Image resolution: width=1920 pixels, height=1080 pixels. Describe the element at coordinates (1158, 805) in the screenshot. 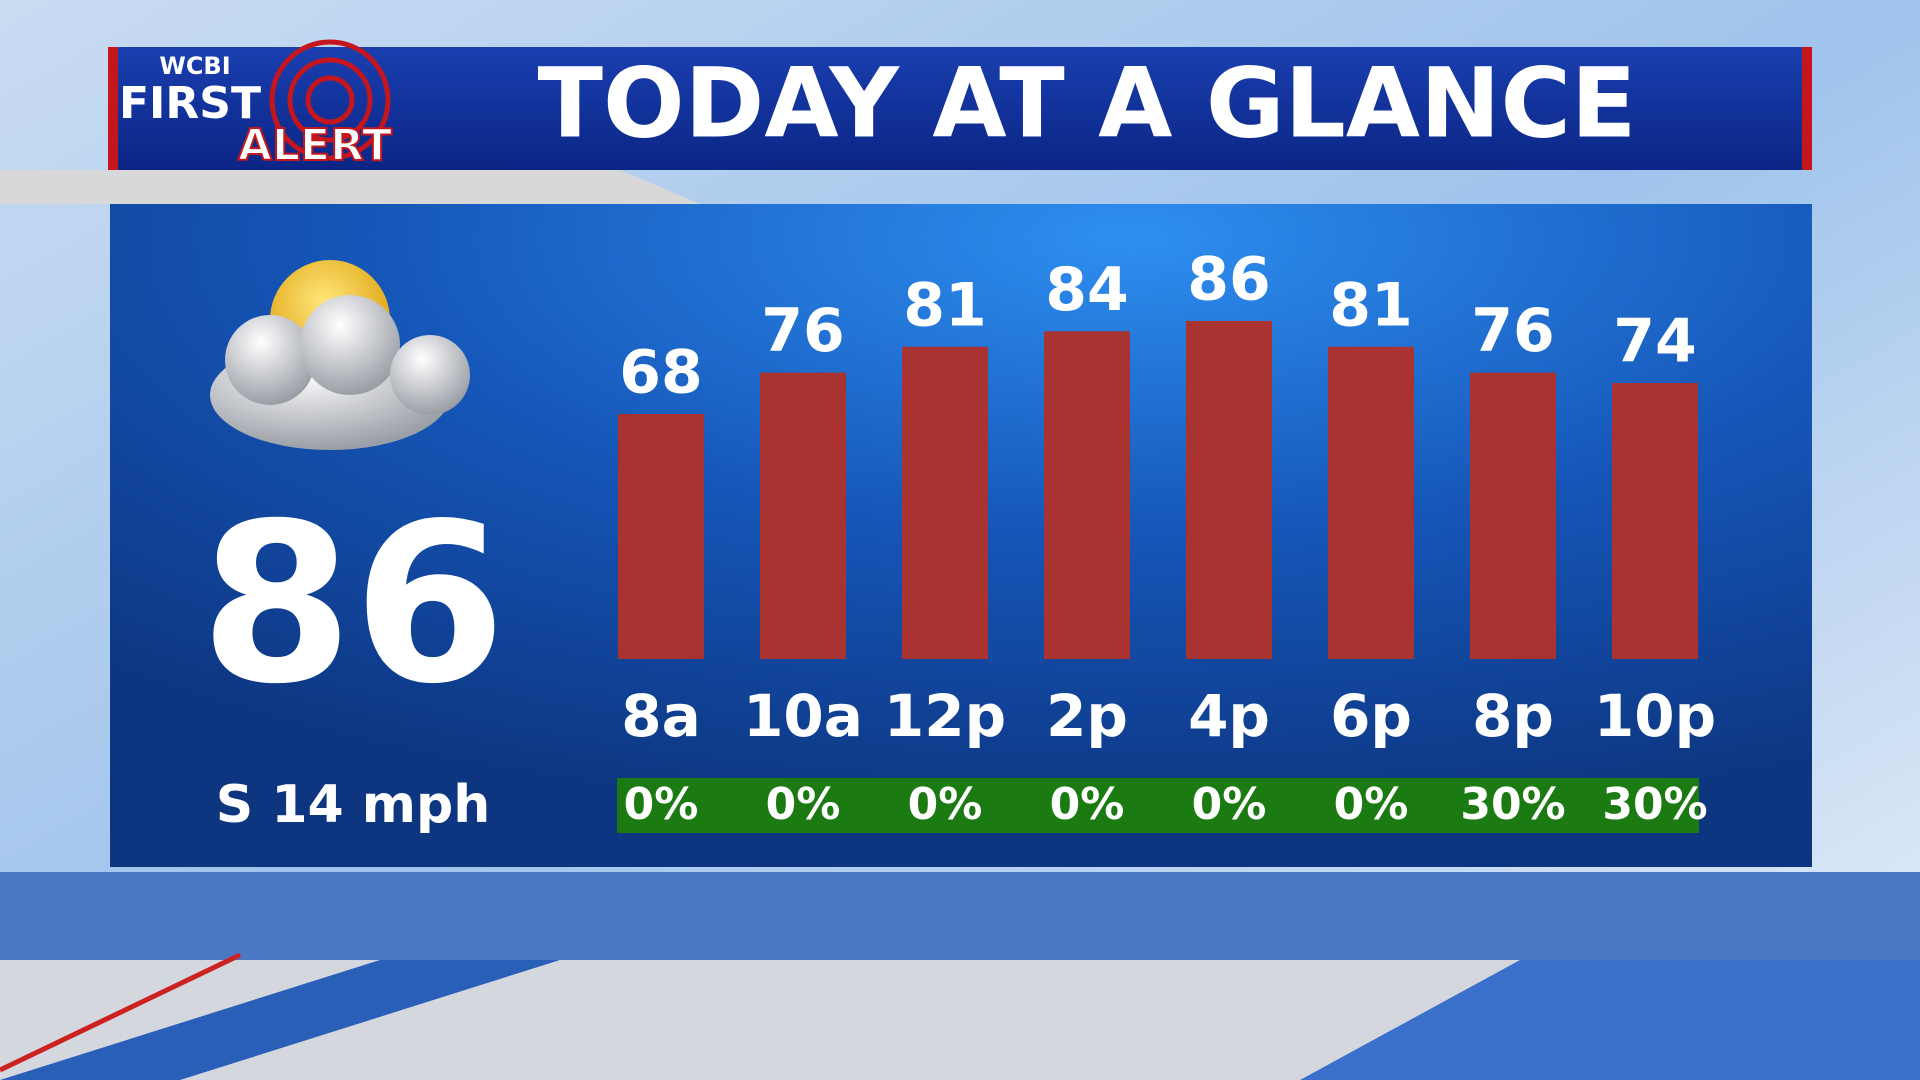

I see `precip-strip` at that location.